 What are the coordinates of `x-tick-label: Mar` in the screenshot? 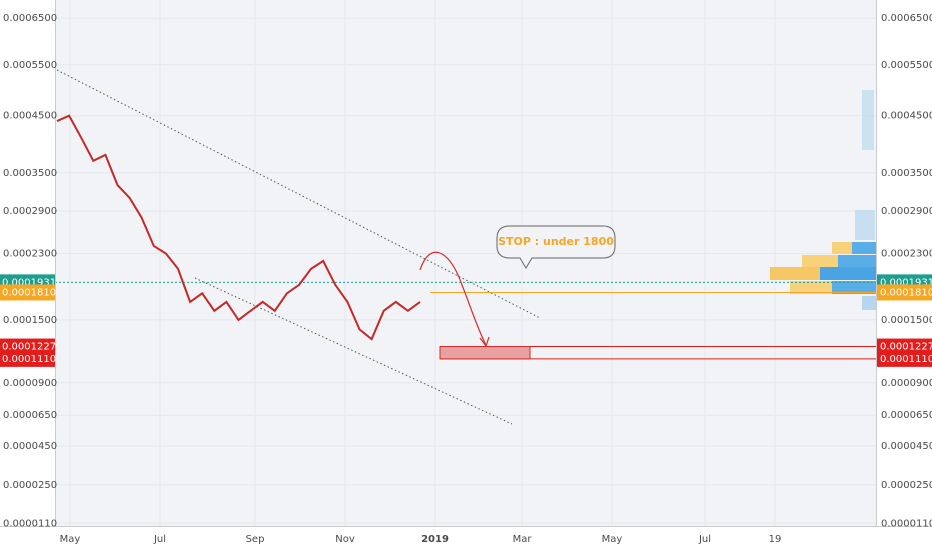 It's located at (523, 539).